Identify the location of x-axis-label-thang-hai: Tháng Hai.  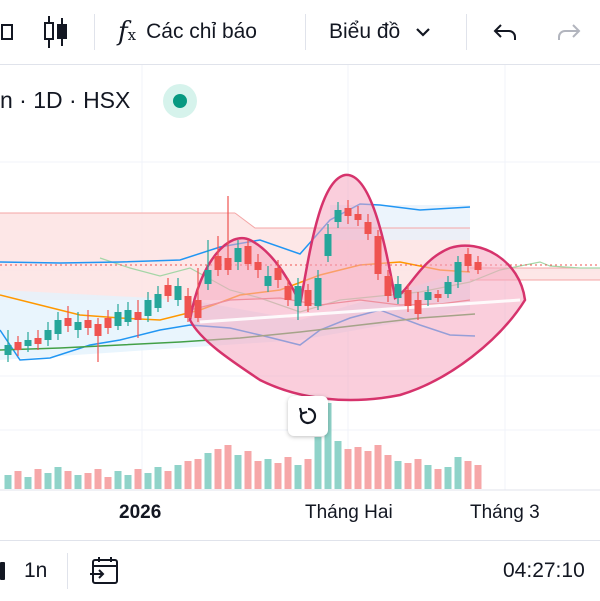
(349, 512).